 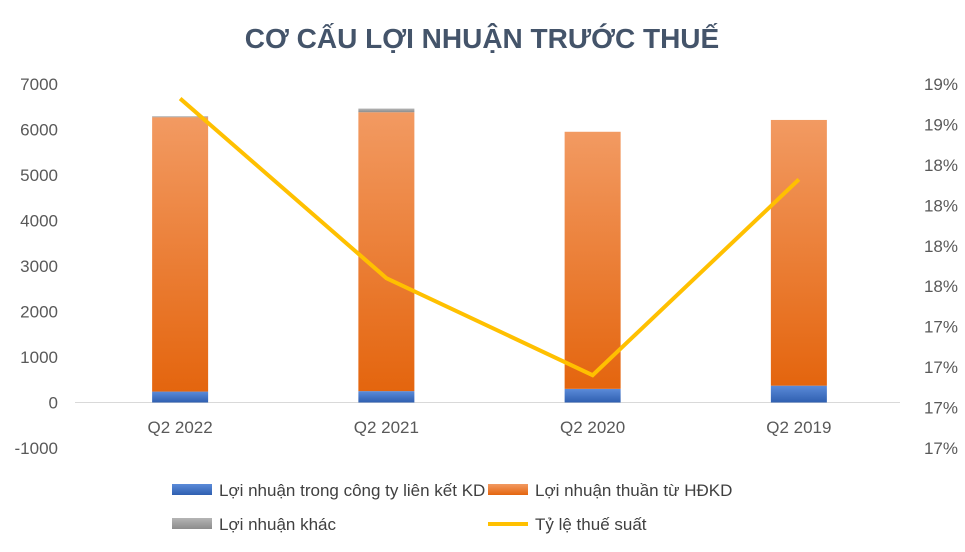 I want to click on left-tick-label: 4000, so click(x=39, y=221).